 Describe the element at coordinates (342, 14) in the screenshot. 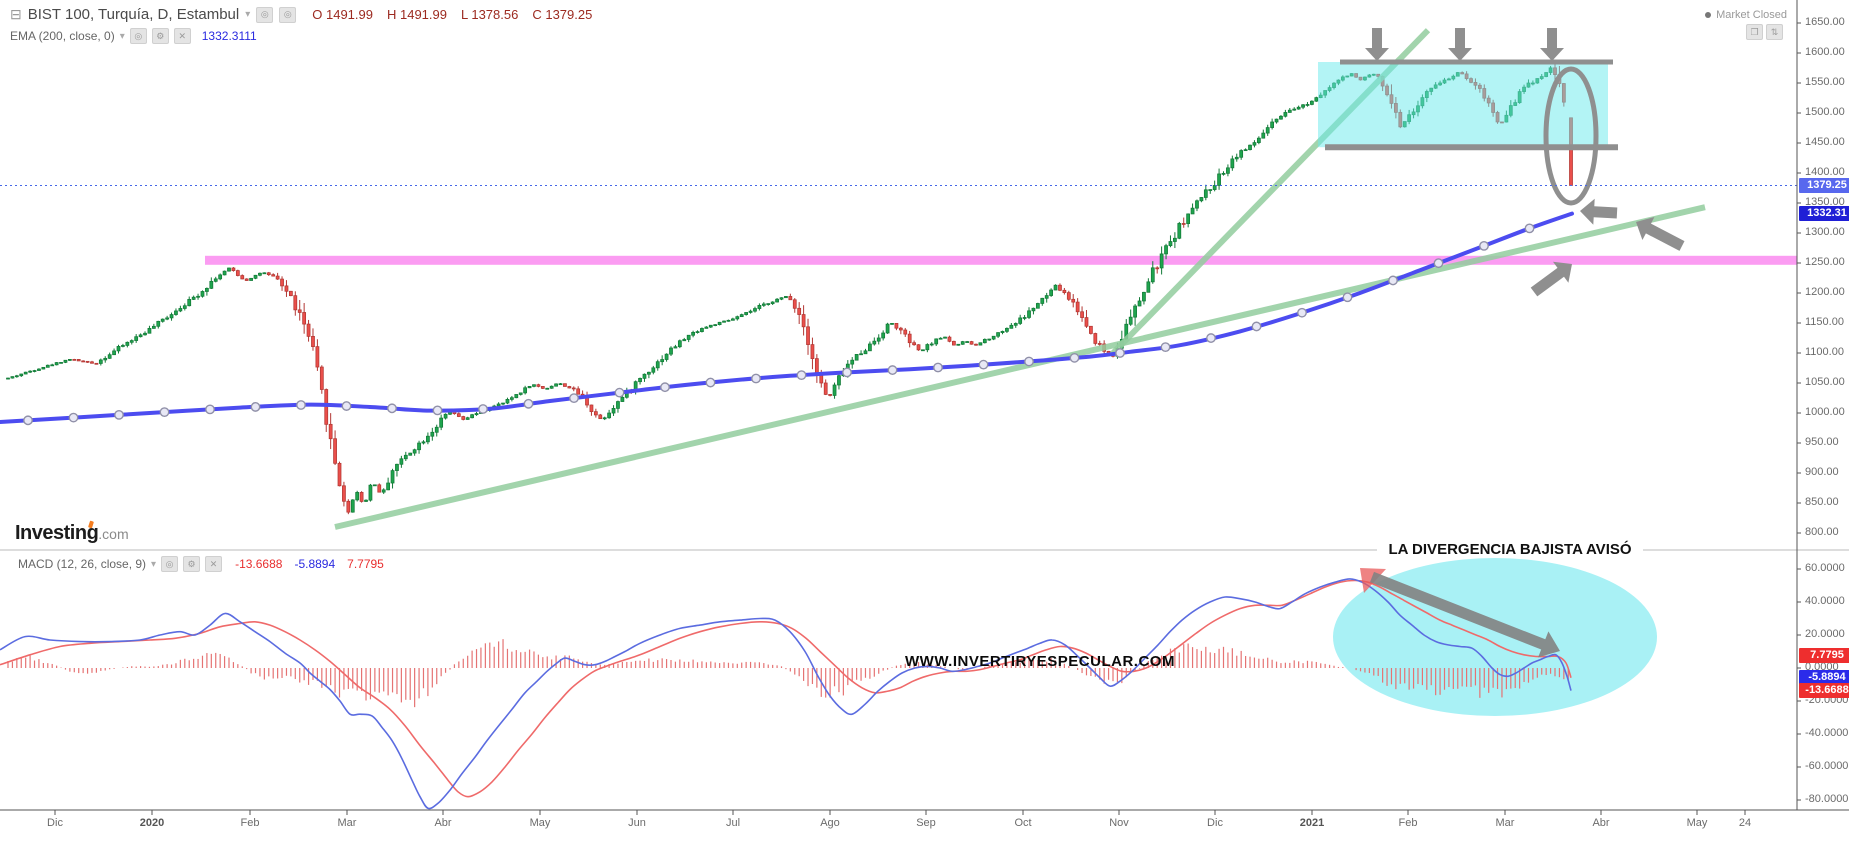

I see `open-value: O 1491.99` at that location.